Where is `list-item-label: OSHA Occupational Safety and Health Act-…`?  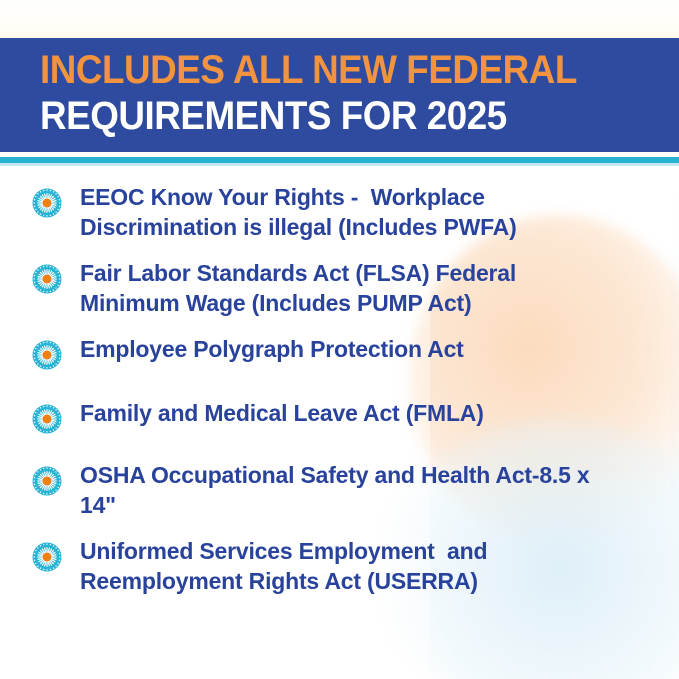 list-item-label: OSHA Occupational Safety and Health Act-… is located at coordinates (338, 490).